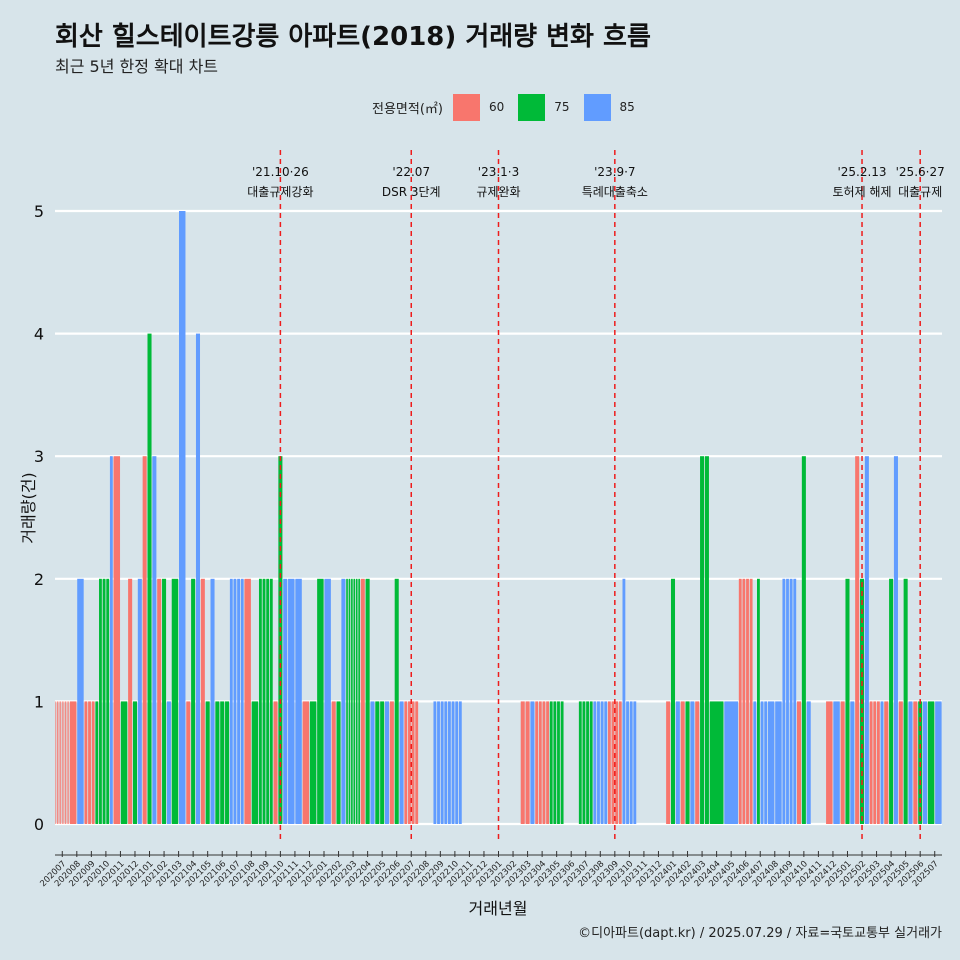 The image size is (960, 960). What do you see at coordinates (39, 701) in the screenshot?
I see `y-tick-label: 1` at bounding box center [39, 701].